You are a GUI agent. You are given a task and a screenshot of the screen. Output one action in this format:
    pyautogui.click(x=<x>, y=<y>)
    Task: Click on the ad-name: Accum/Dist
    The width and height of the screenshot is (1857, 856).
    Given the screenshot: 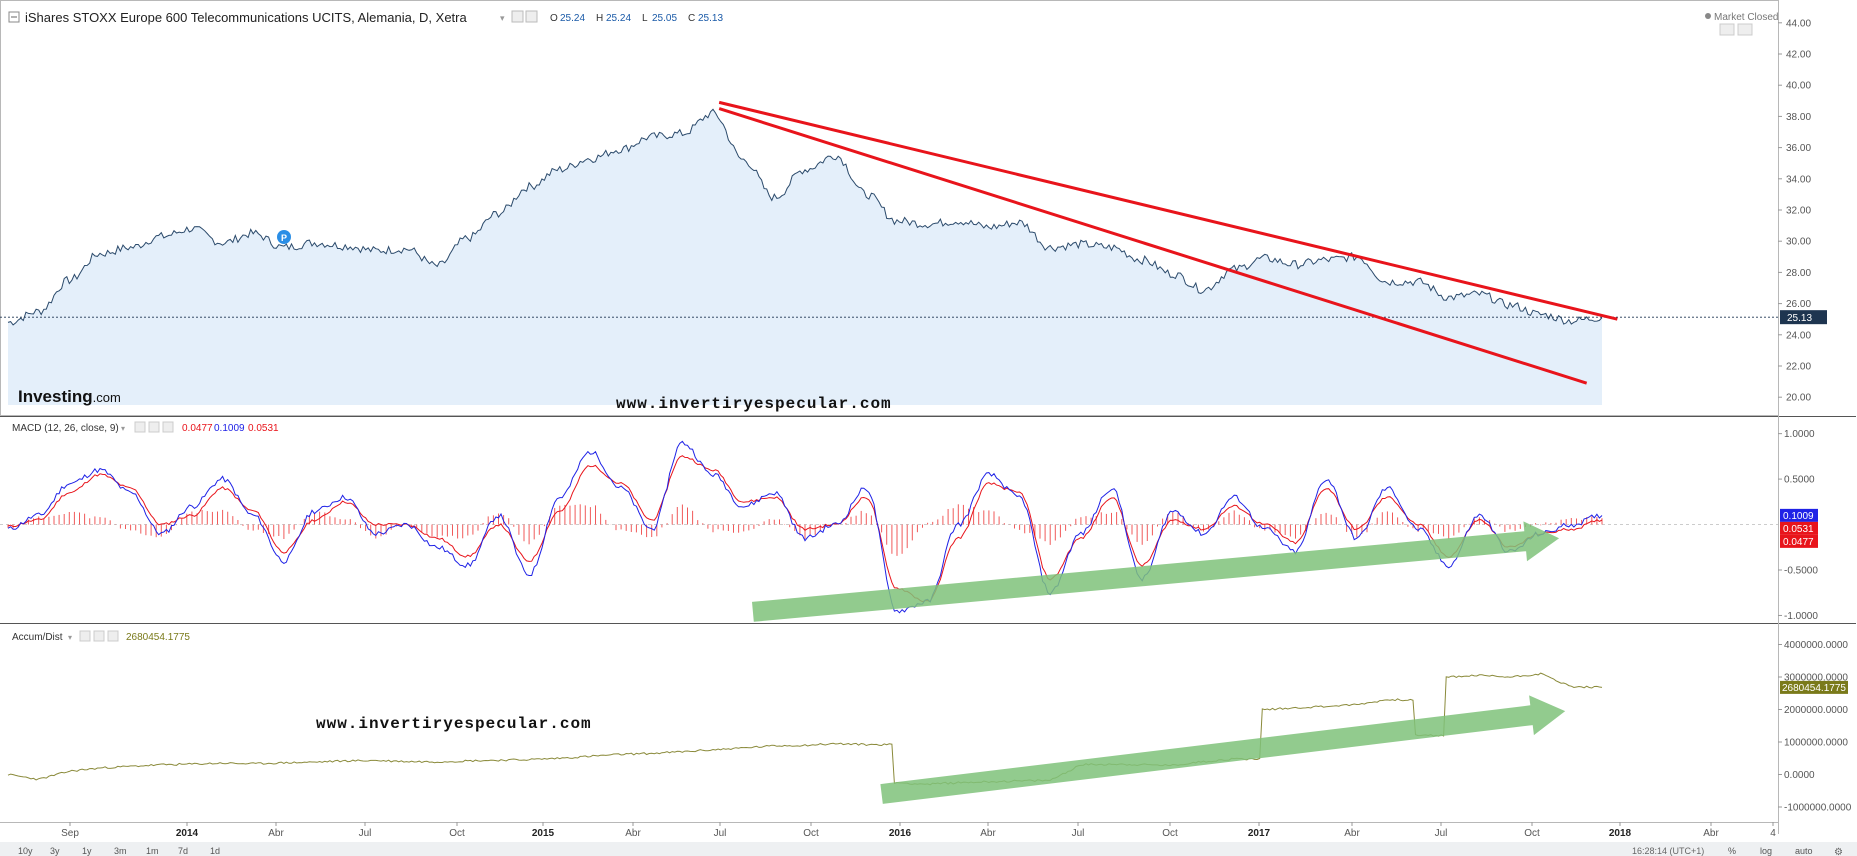 What is the action you would take?
    pyautogui.click(x=37, y=637)
    